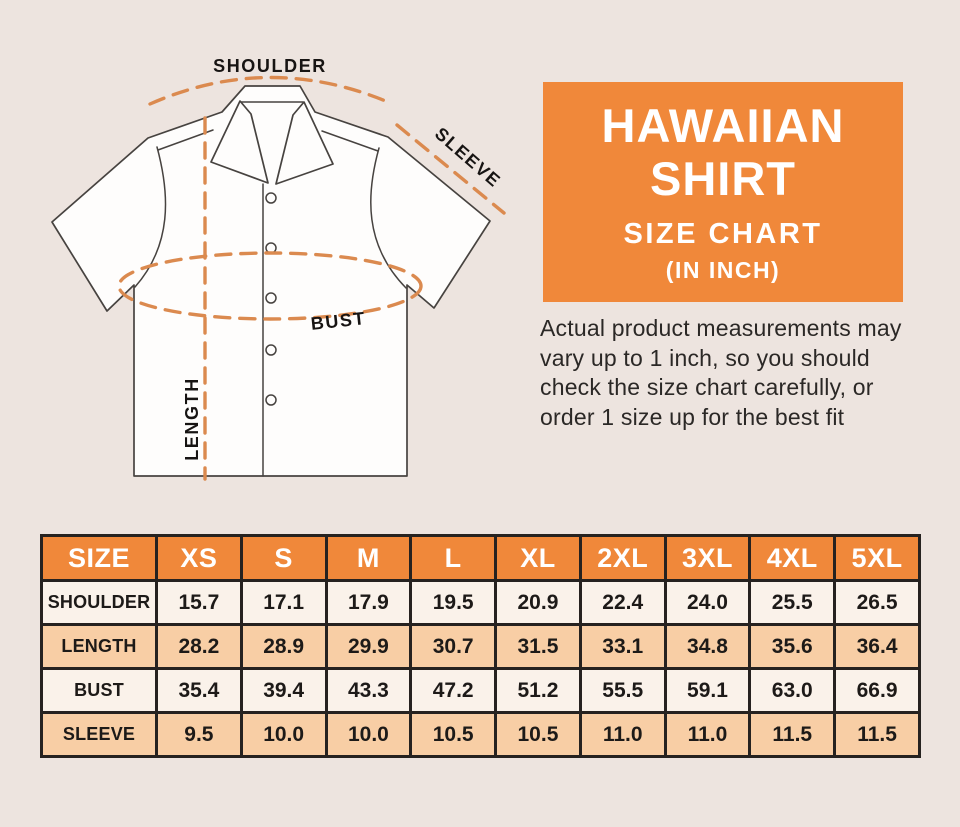 This screenshot has width=960, height=827. Describe the element at coordinates (723, 270) in the screenshot. I see `title-unit: (IN INCH)` at that location.